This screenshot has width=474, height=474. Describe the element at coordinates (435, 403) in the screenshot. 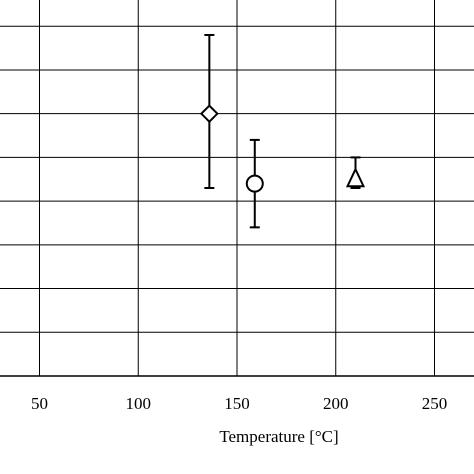

I see `x-tick-label: 250` at that location.